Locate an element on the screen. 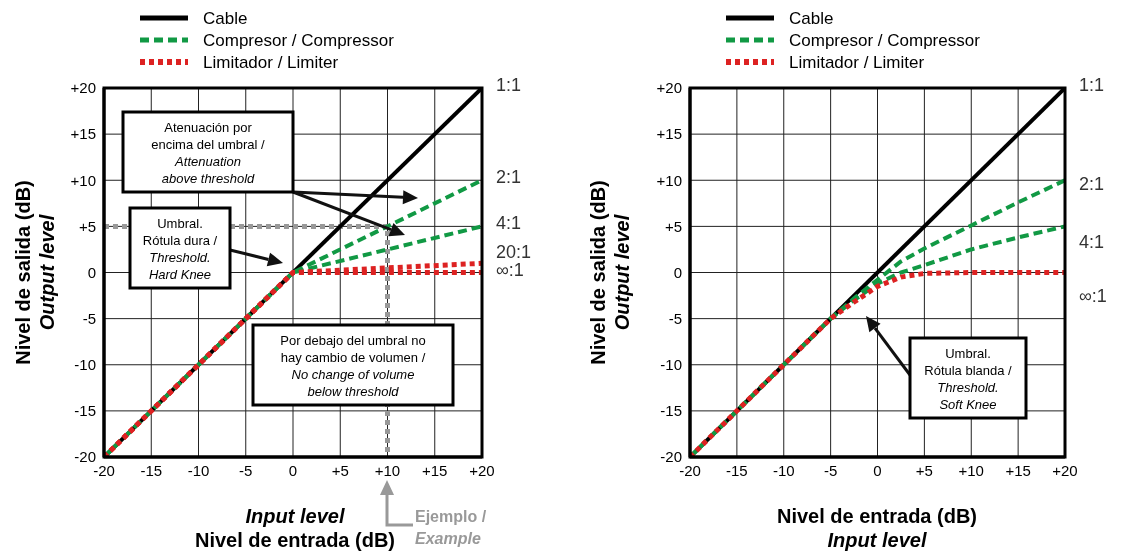 The width and height of the screenshot is (1137, 554). note-box: Atenuación por encima del umbral / Attenuation above threshold is located at coordinates (208, 152).